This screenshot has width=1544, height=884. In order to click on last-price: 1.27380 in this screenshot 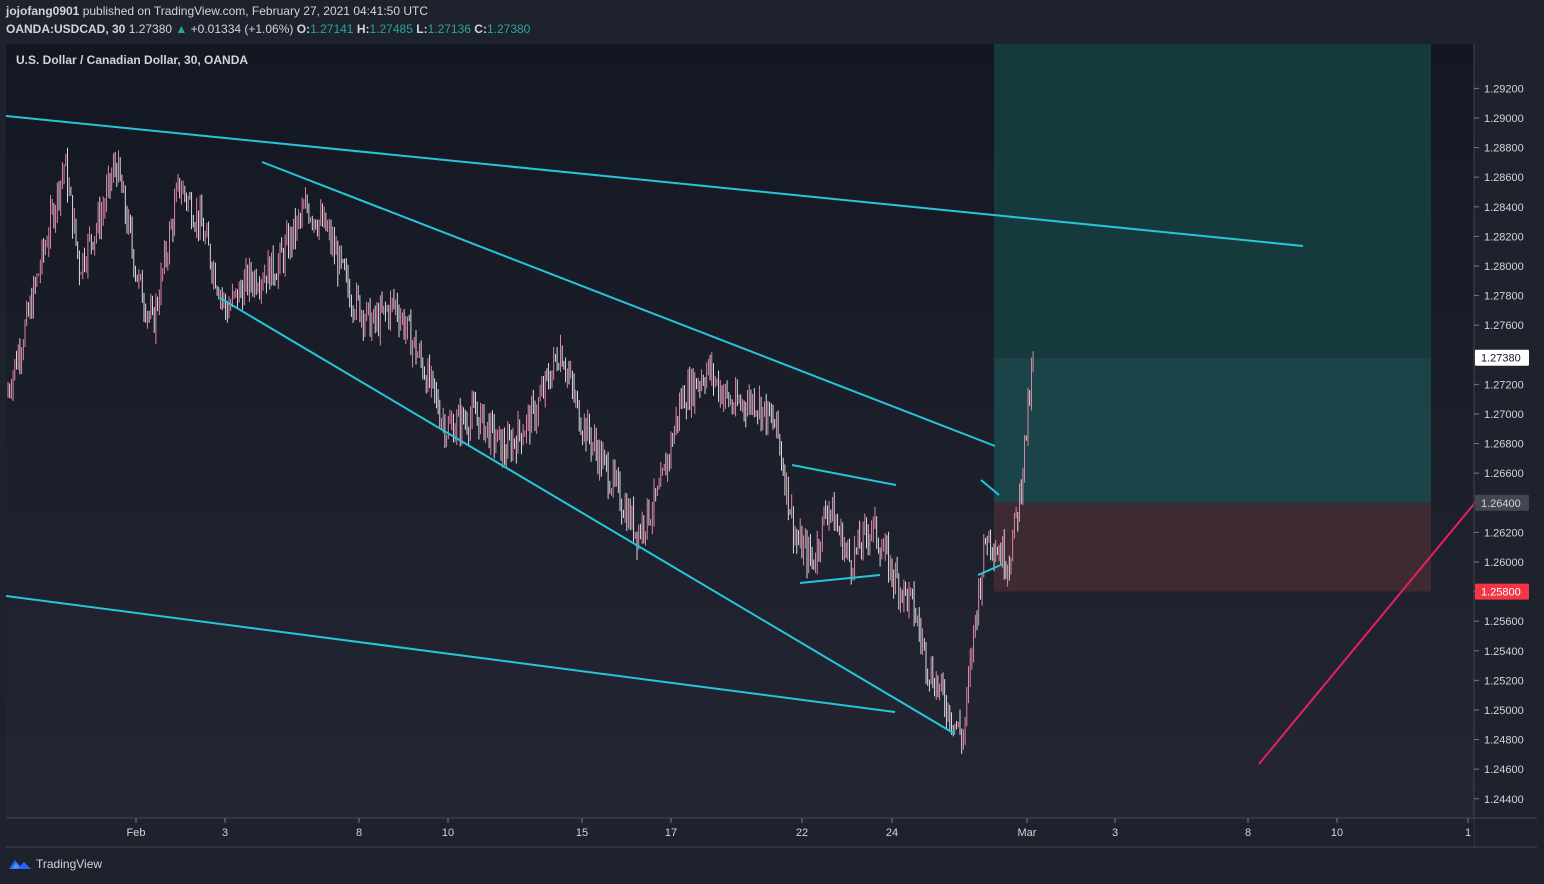, I will do `click(150, 29)`.